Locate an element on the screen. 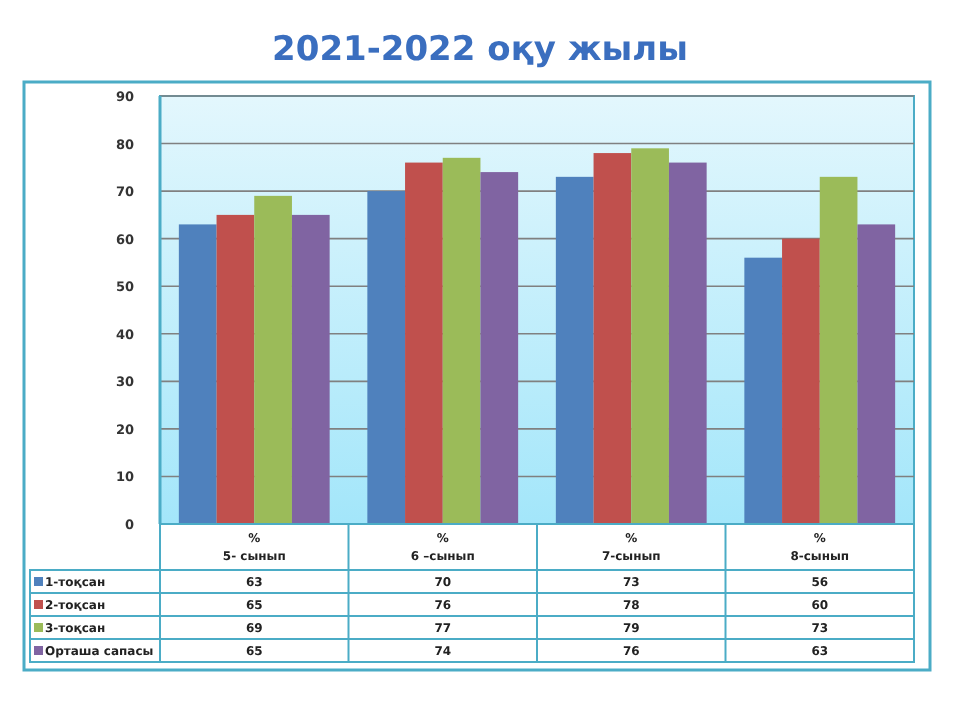 Image resolution: width=960 pixels, height=720 pixels. chart-title: 2021-2022 оқу жылы is located at coordinates (480, 50).